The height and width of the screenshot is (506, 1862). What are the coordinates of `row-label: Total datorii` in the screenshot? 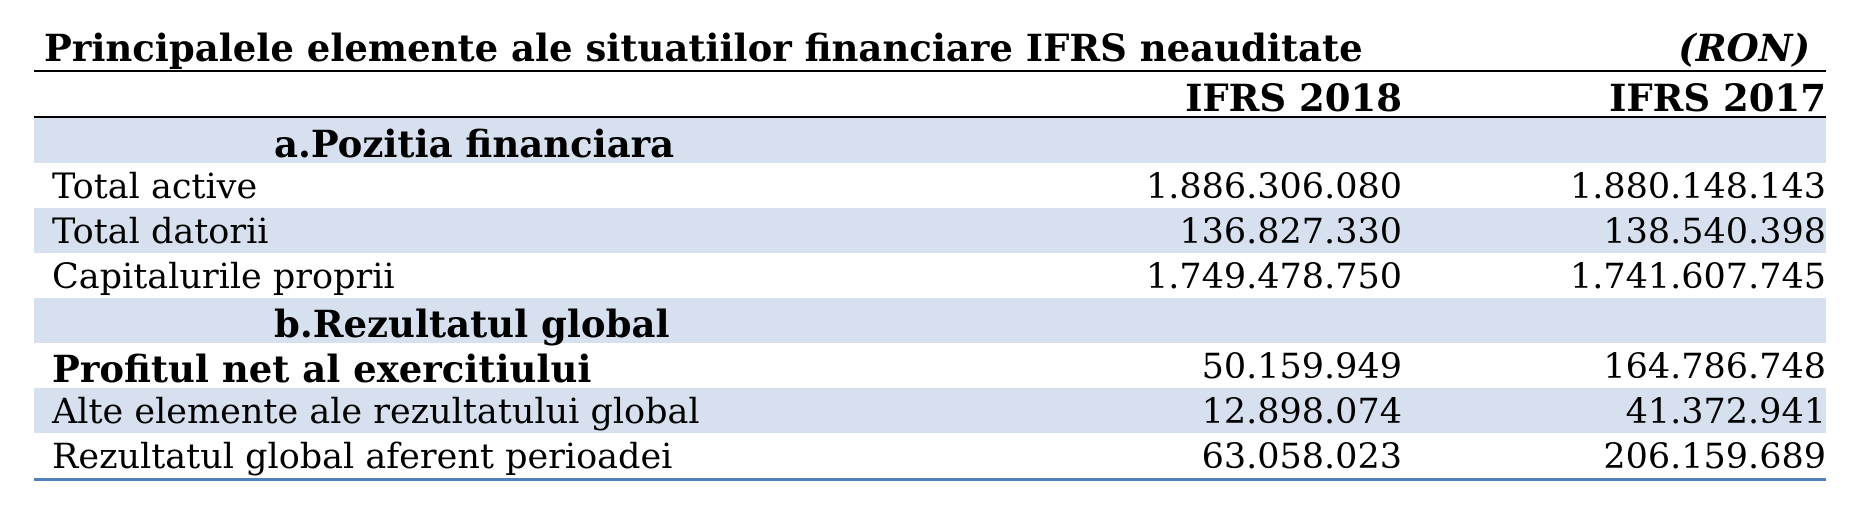 It's located at (160, 232).